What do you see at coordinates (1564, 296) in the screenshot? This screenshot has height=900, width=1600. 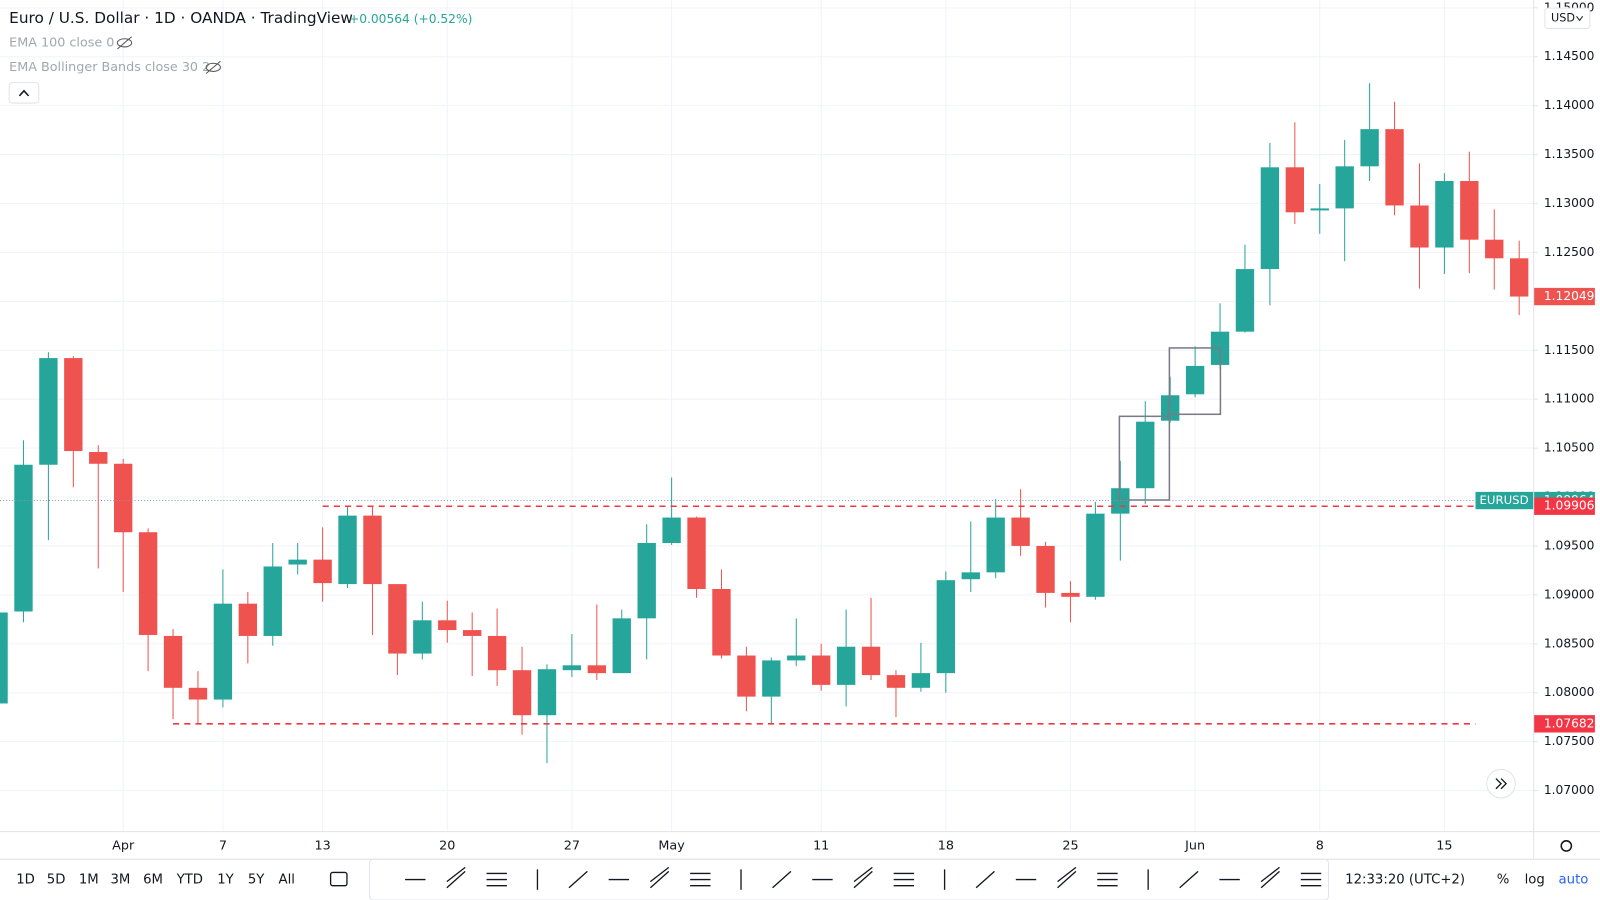 I see `last-price-tag` at bounding box center [1564, 296].